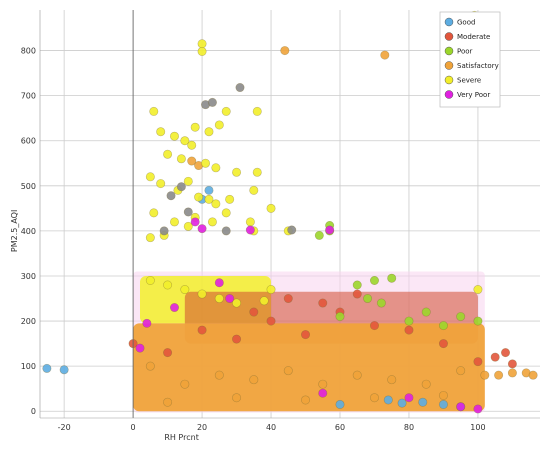  I want to click on x-tick-label: 20, so click(202, 427).